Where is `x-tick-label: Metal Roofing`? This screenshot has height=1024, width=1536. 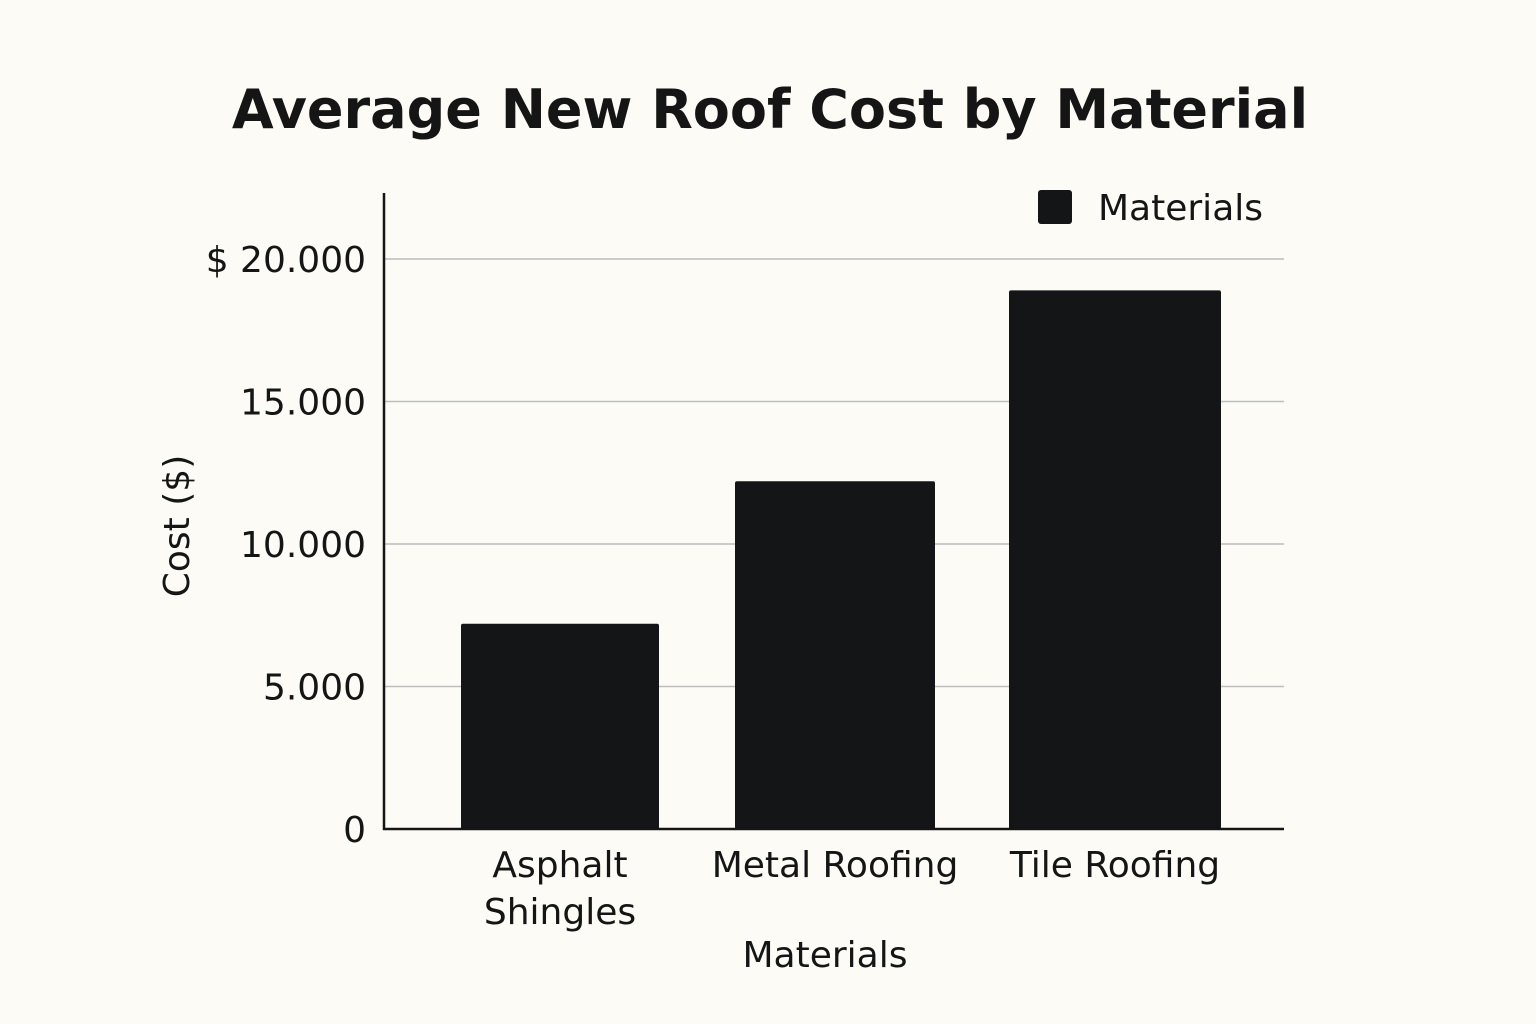
x-tick-label: Metal Roofing is located at coordinates (835, 865).